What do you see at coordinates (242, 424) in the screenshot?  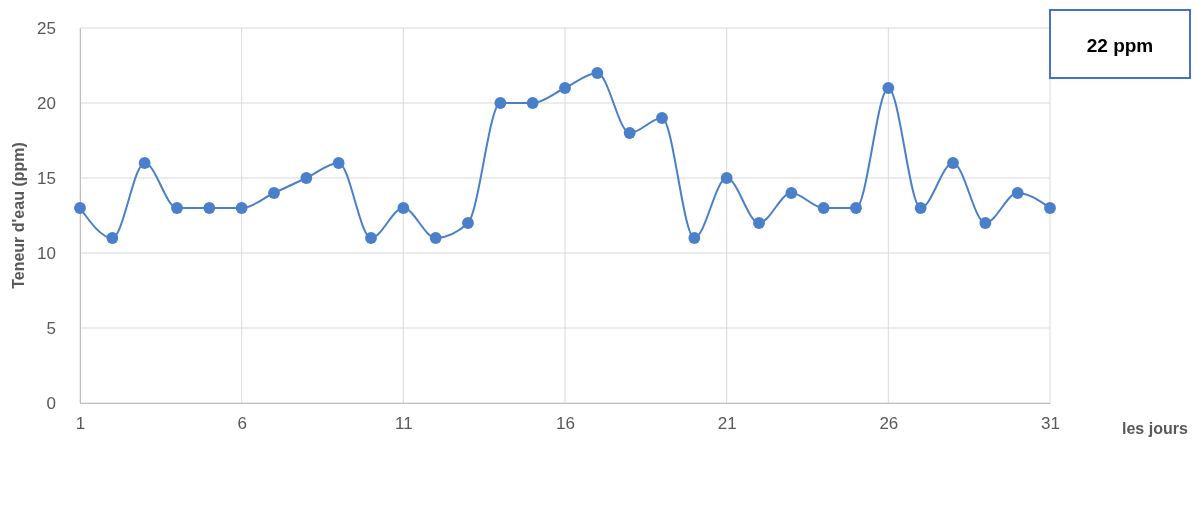 I see `x-tick-label: 6` at bounding box center [242, 424].